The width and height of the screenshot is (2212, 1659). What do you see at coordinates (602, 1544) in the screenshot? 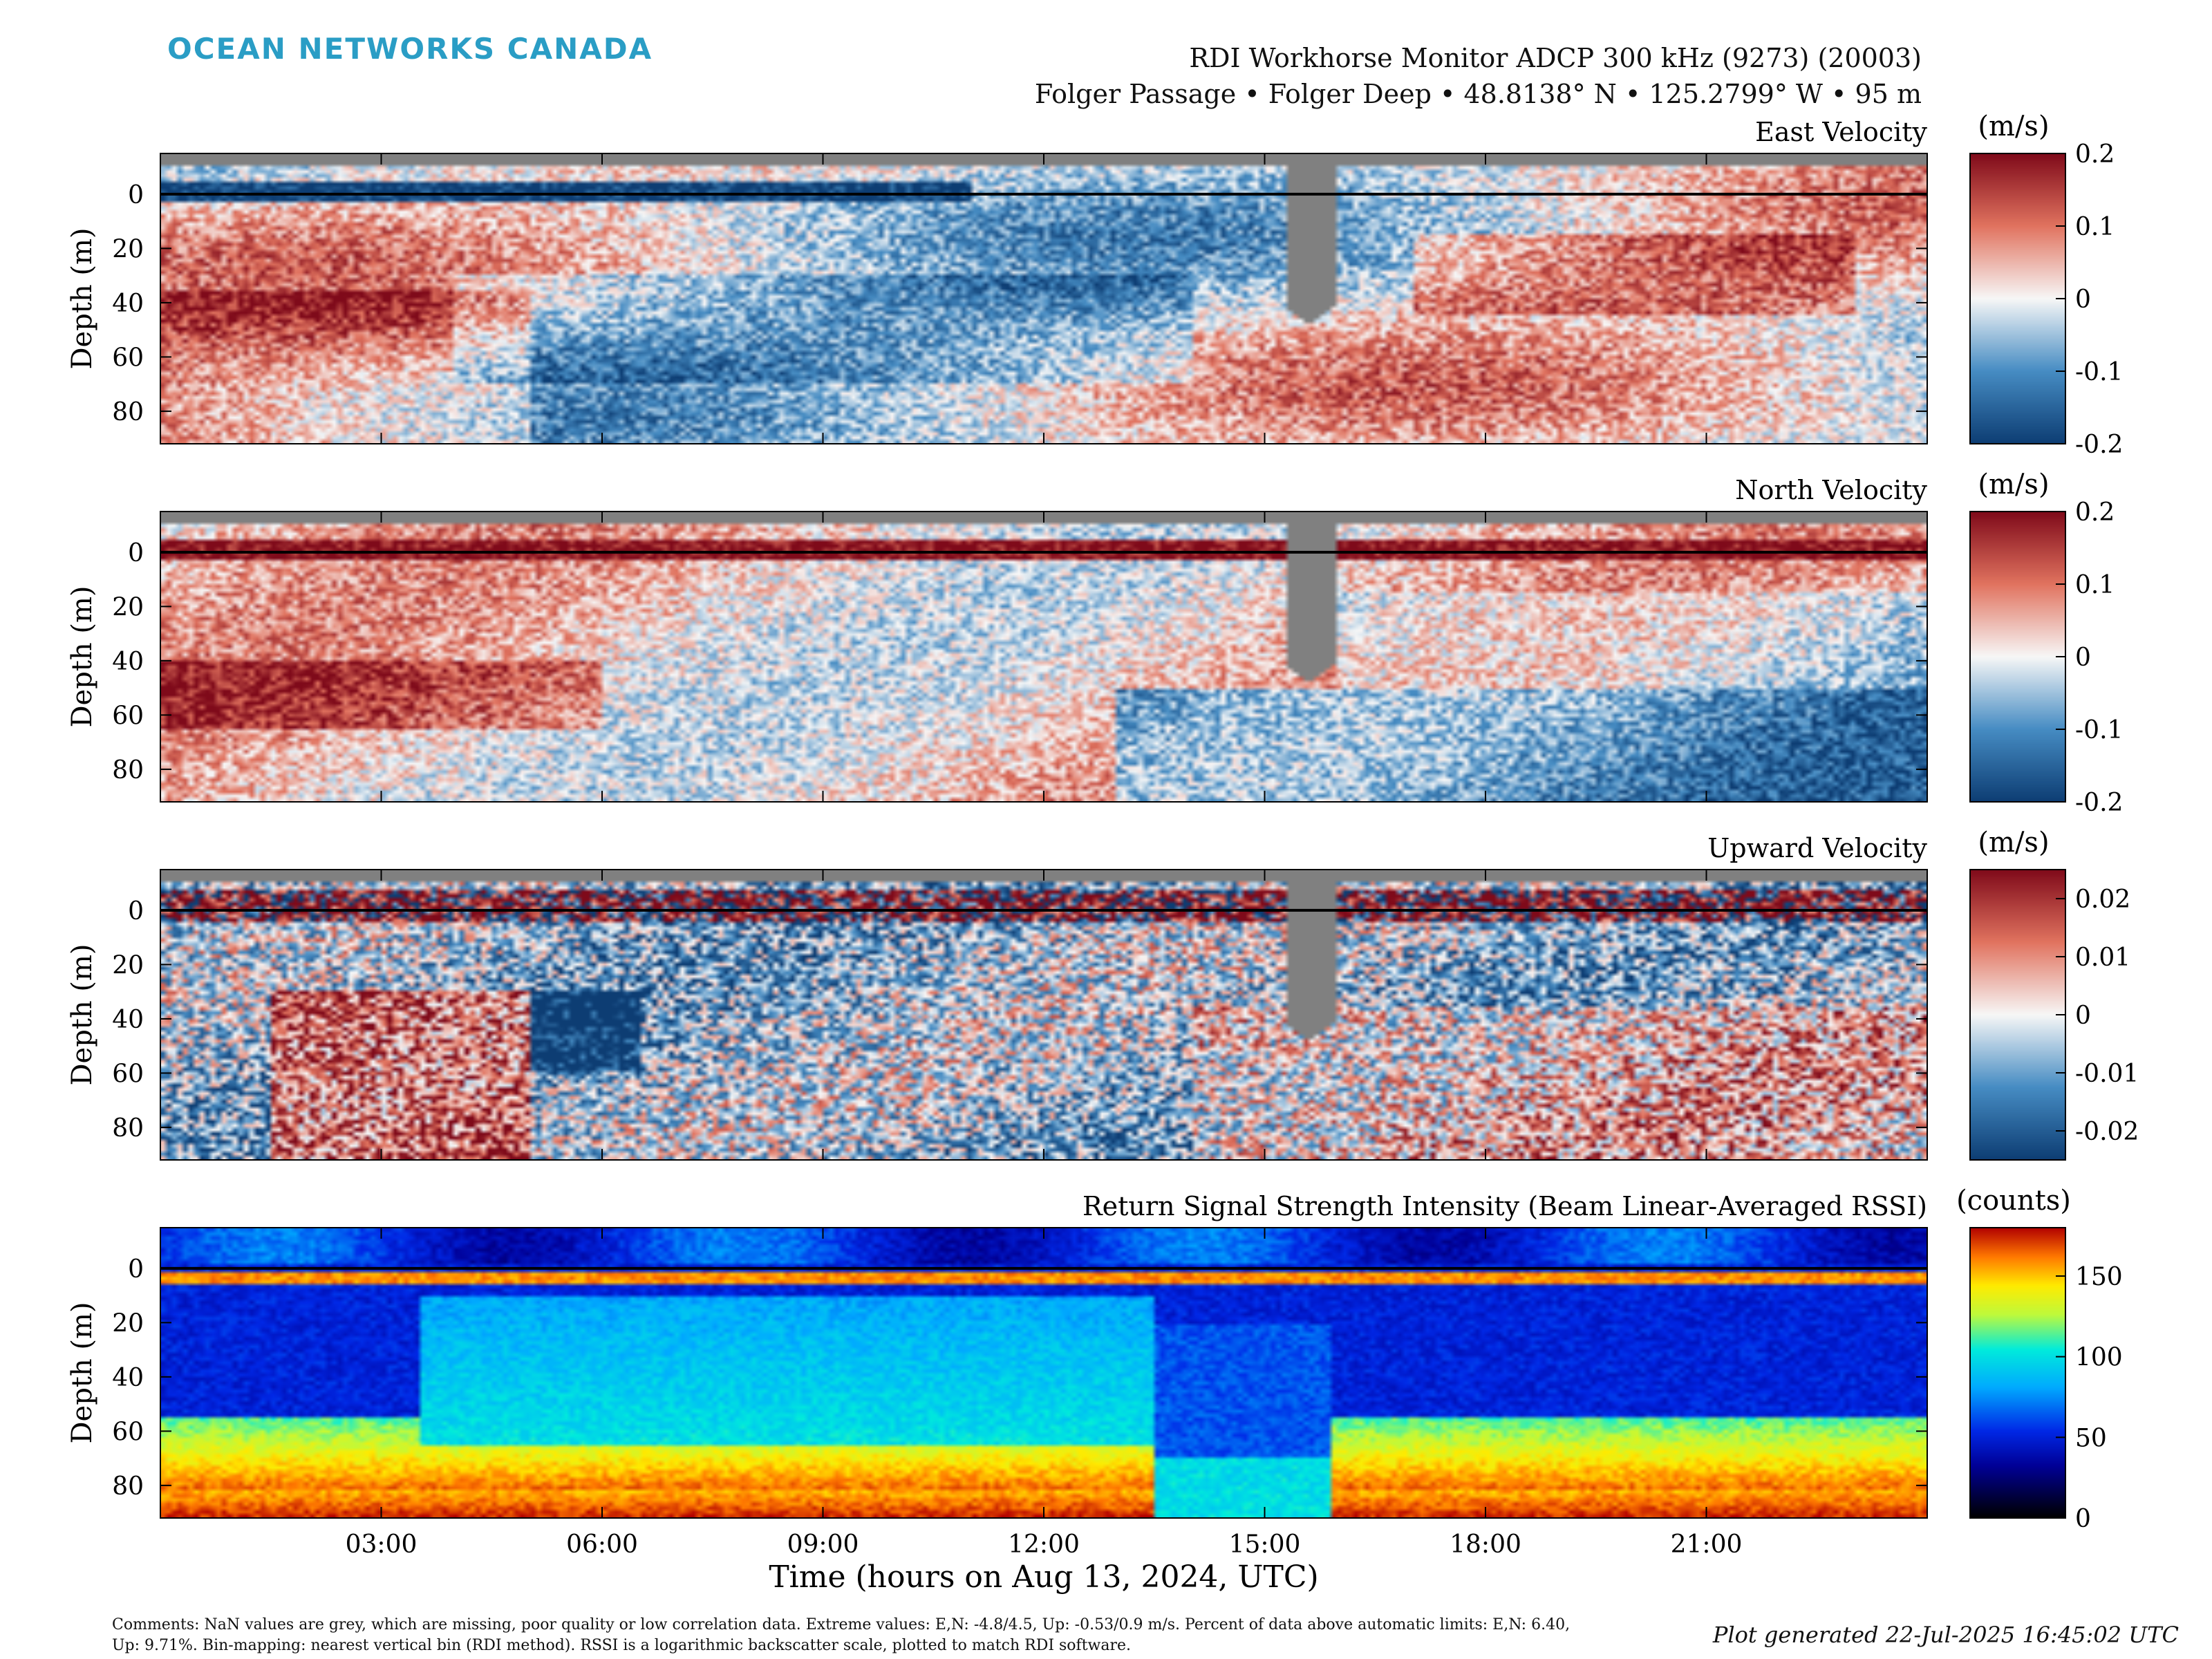
I see `x-tick-label: 06:00` at bounding box center [602, 1544].